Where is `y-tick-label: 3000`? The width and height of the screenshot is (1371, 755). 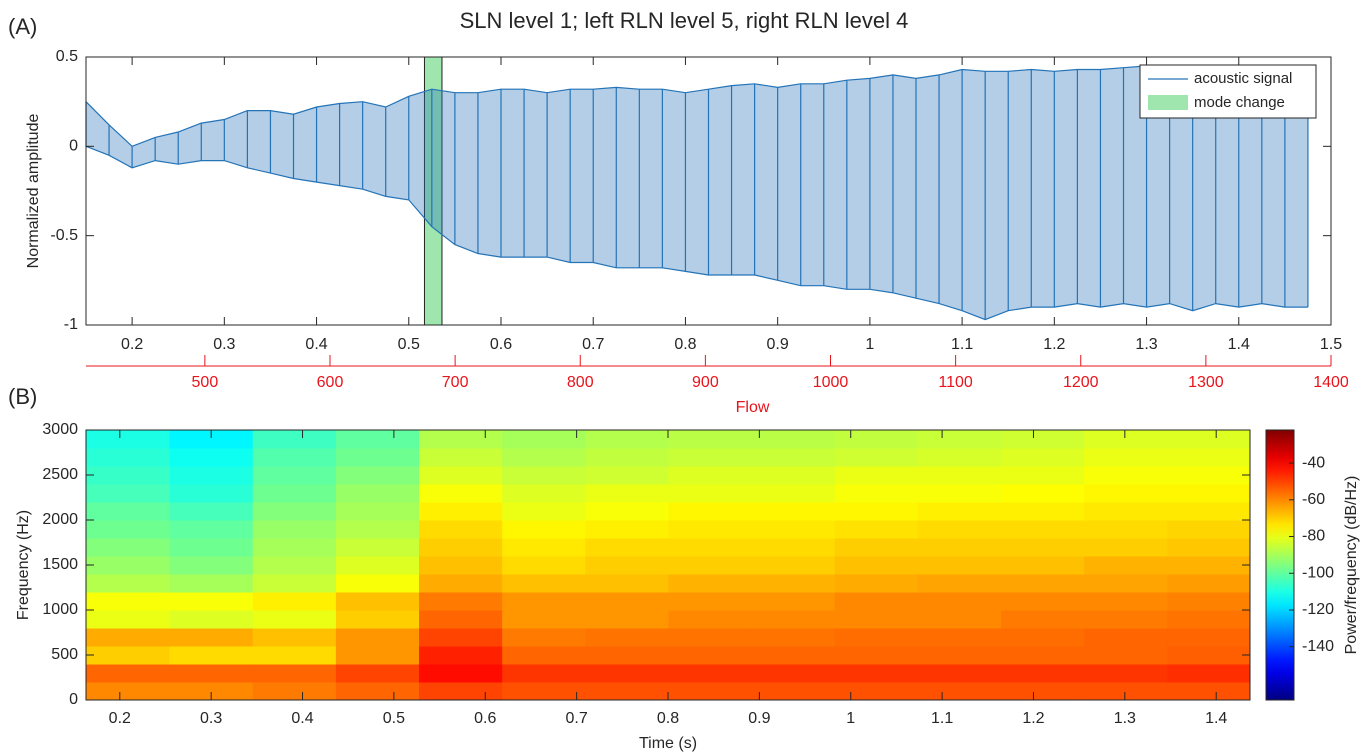
y-tick-label: 3000 is located at coordinates (60, 429).